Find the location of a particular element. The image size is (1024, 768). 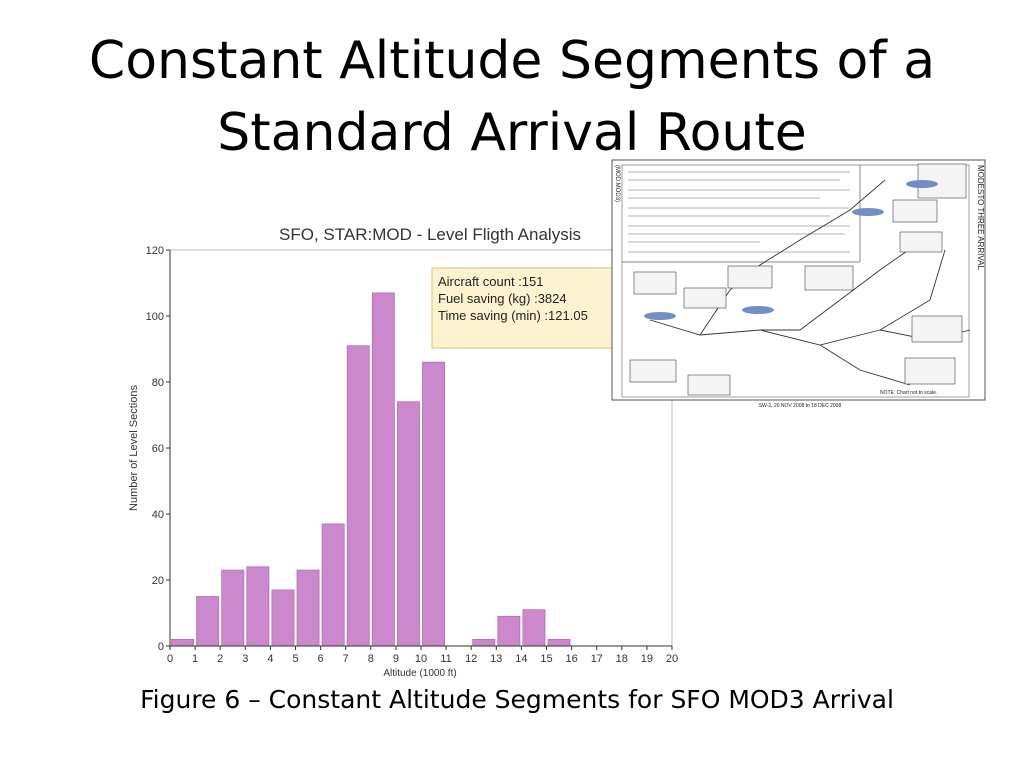

aircraft is located at coordinates (791, 250).